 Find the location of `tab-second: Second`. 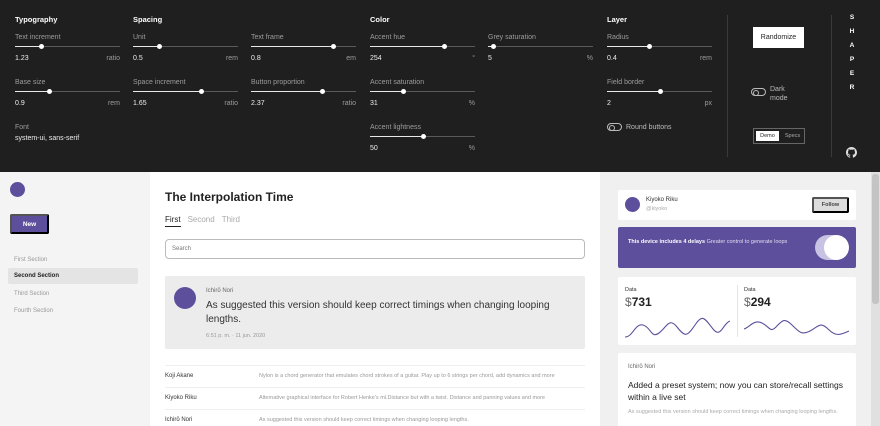

tab-second: Second is located at coordinates (201, 219).